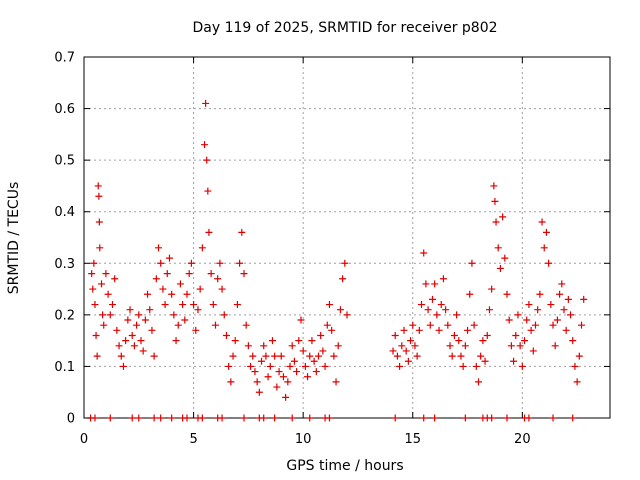 The width and height of the screenshot is (640, 480). I want to click on x-tick-label: 20, so click(522, 439).